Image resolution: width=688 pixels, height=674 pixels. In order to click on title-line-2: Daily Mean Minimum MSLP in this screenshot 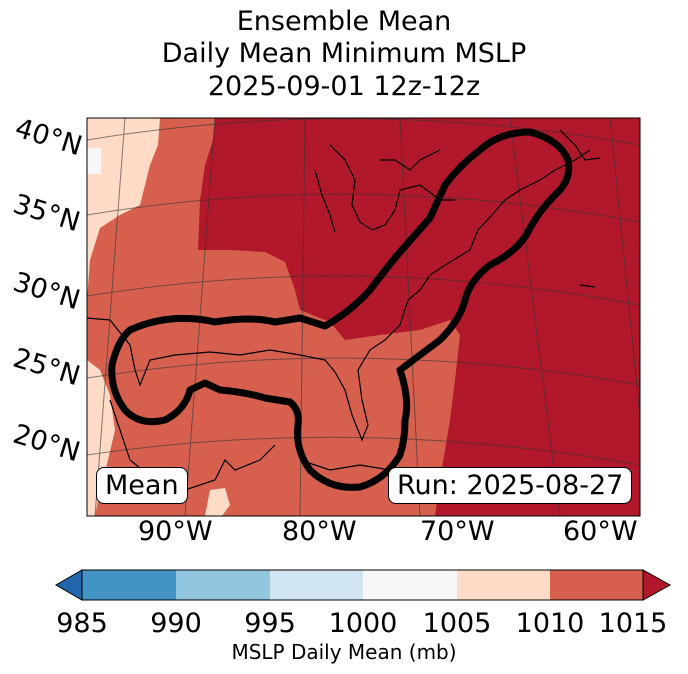, I will do `click(344, 53)`.